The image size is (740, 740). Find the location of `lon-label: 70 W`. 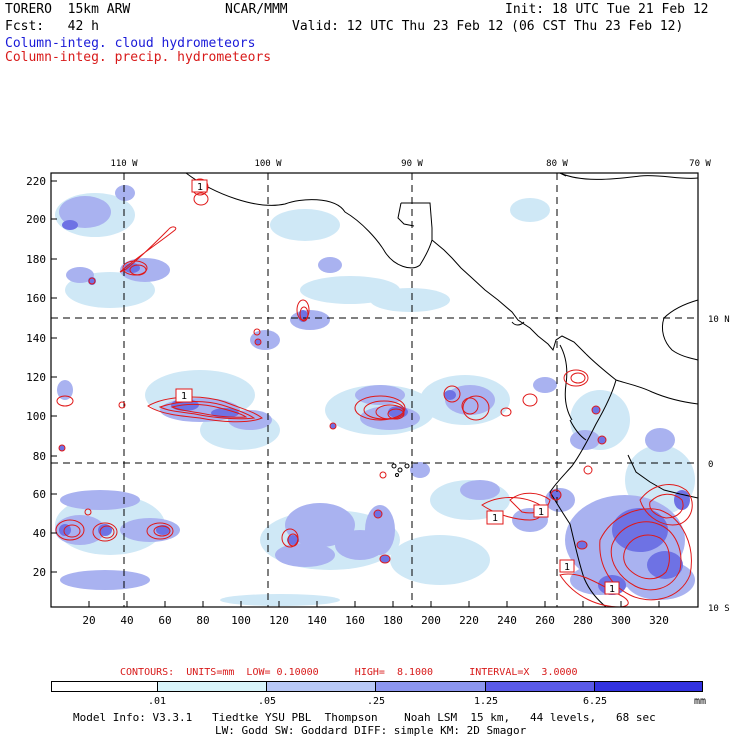

lon-label: 70 W is located at coordinates (700, 164).